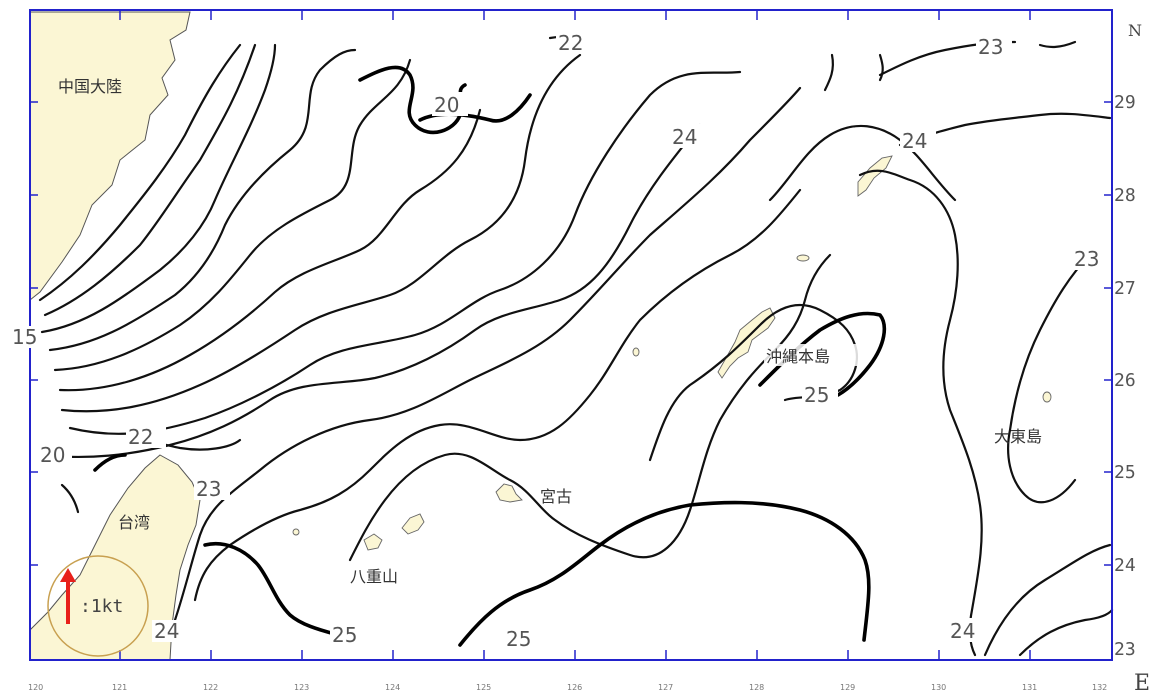 The width and height of the screenshot is (1158, 700). What do you see at coordinates (1029, 687) in the screenshot?
I see `longitude-label: 131` at bounding box center [1029, 687].